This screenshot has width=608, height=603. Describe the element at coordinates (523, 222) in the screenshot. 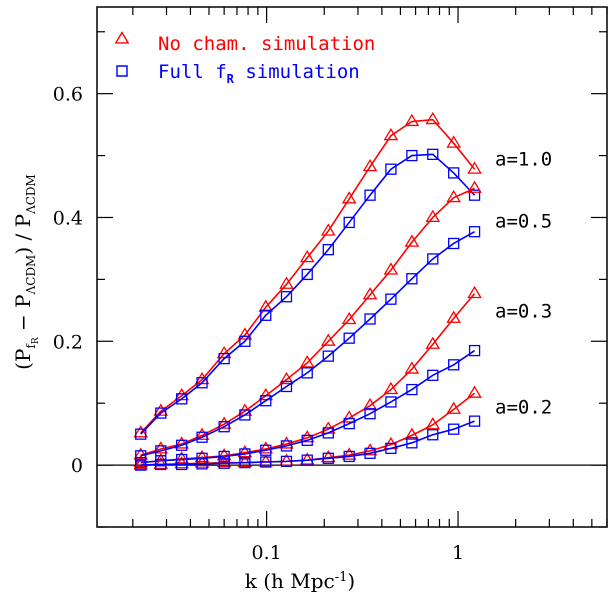

I see `scale-factor-label: a=0.5` at that location.